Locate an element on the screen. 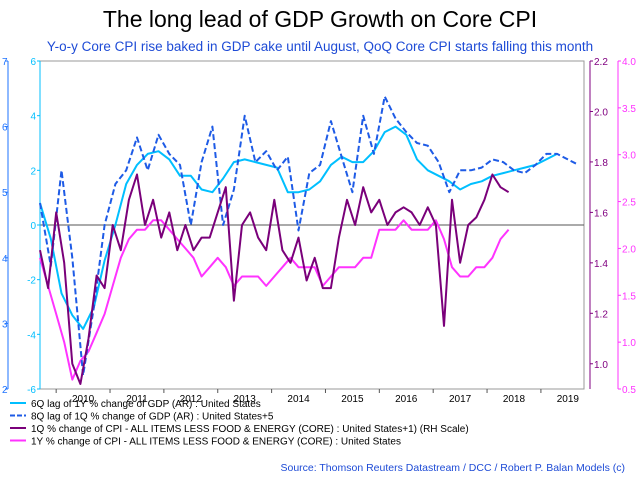 Image resolution: width=640 pixels, height=483 pixels. x-tick-label: 2017 is located at coordinates (460, 399).